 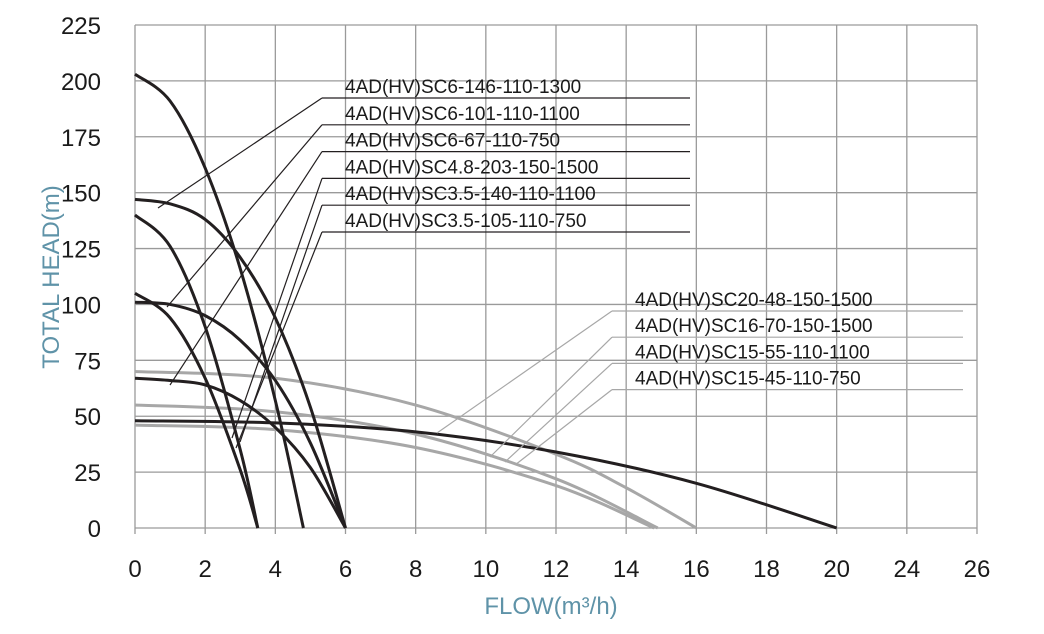 What do you see at coordinates (81, 26) in the screenshot?
I see `y-tick-label: 225` at bounding box center [81, 26].